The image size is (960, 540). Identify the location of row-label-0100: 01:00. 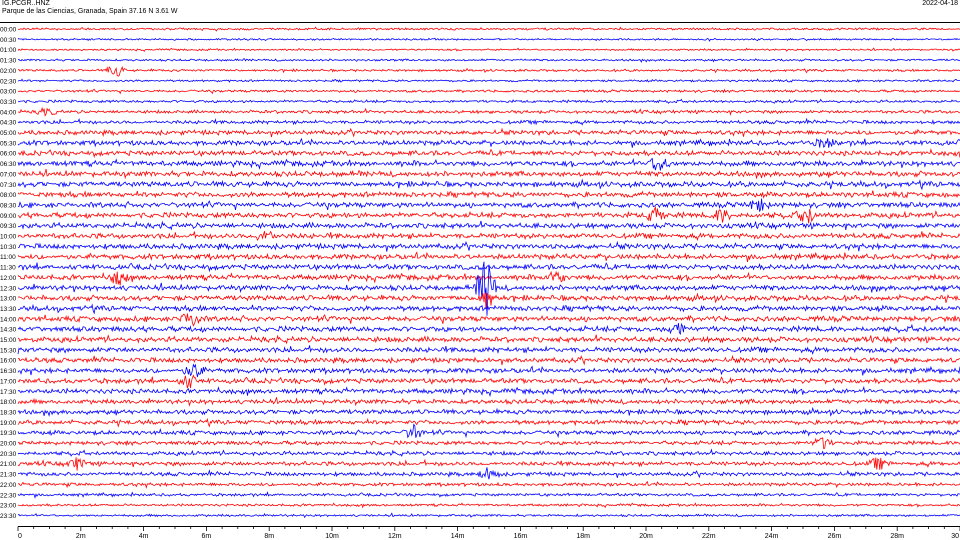
(8, 50).